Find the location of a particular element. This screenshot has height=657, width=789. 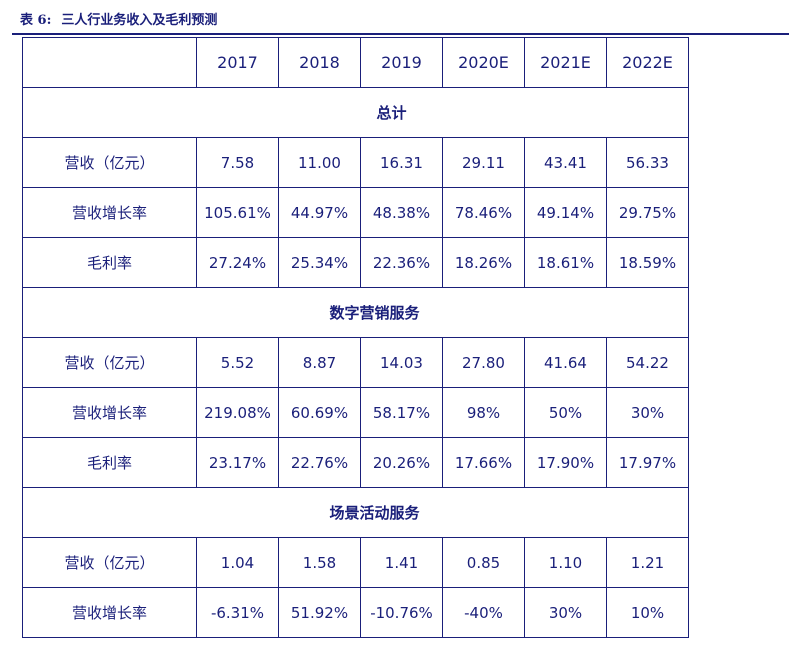

section-row-total: 总计 is located at coordinates (355, 112).